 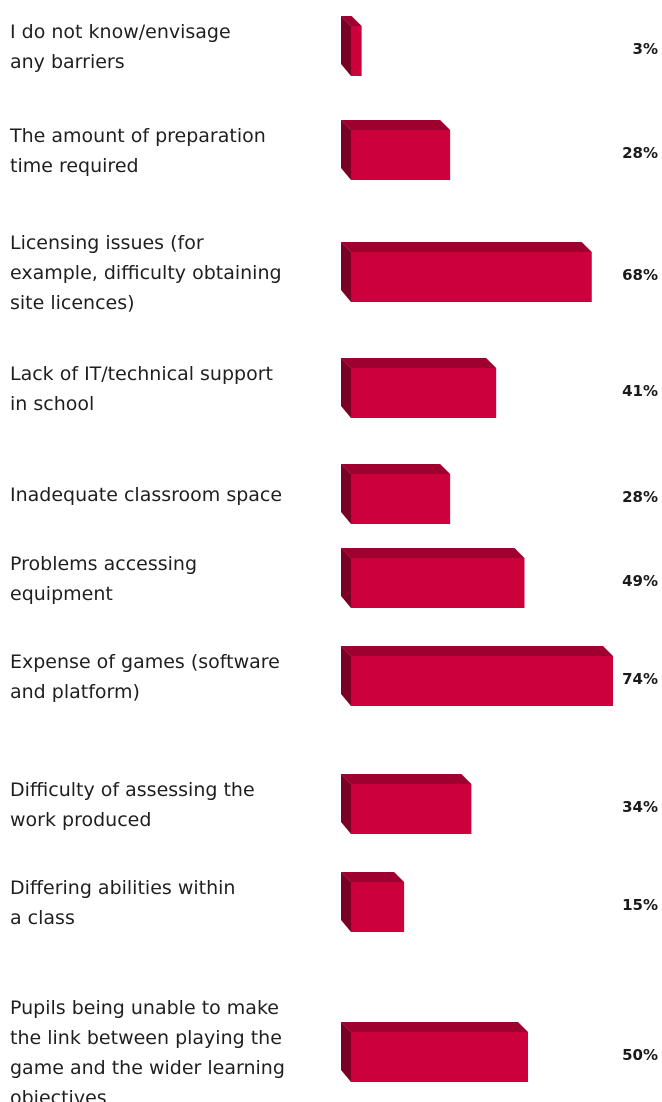 What do you see at coordinates (42, 918) in the screenshot?
I see `category-label-line: a class` at bounding box center [42, 918].